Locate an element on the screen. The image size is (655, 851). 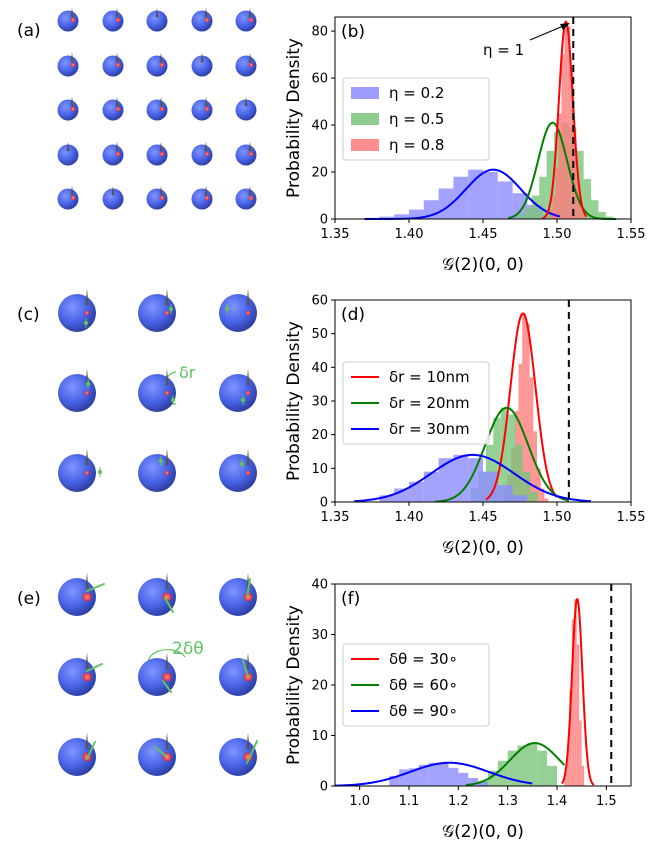
chart-d-ylabel: Probability Density is located at coordinates (294, 401).